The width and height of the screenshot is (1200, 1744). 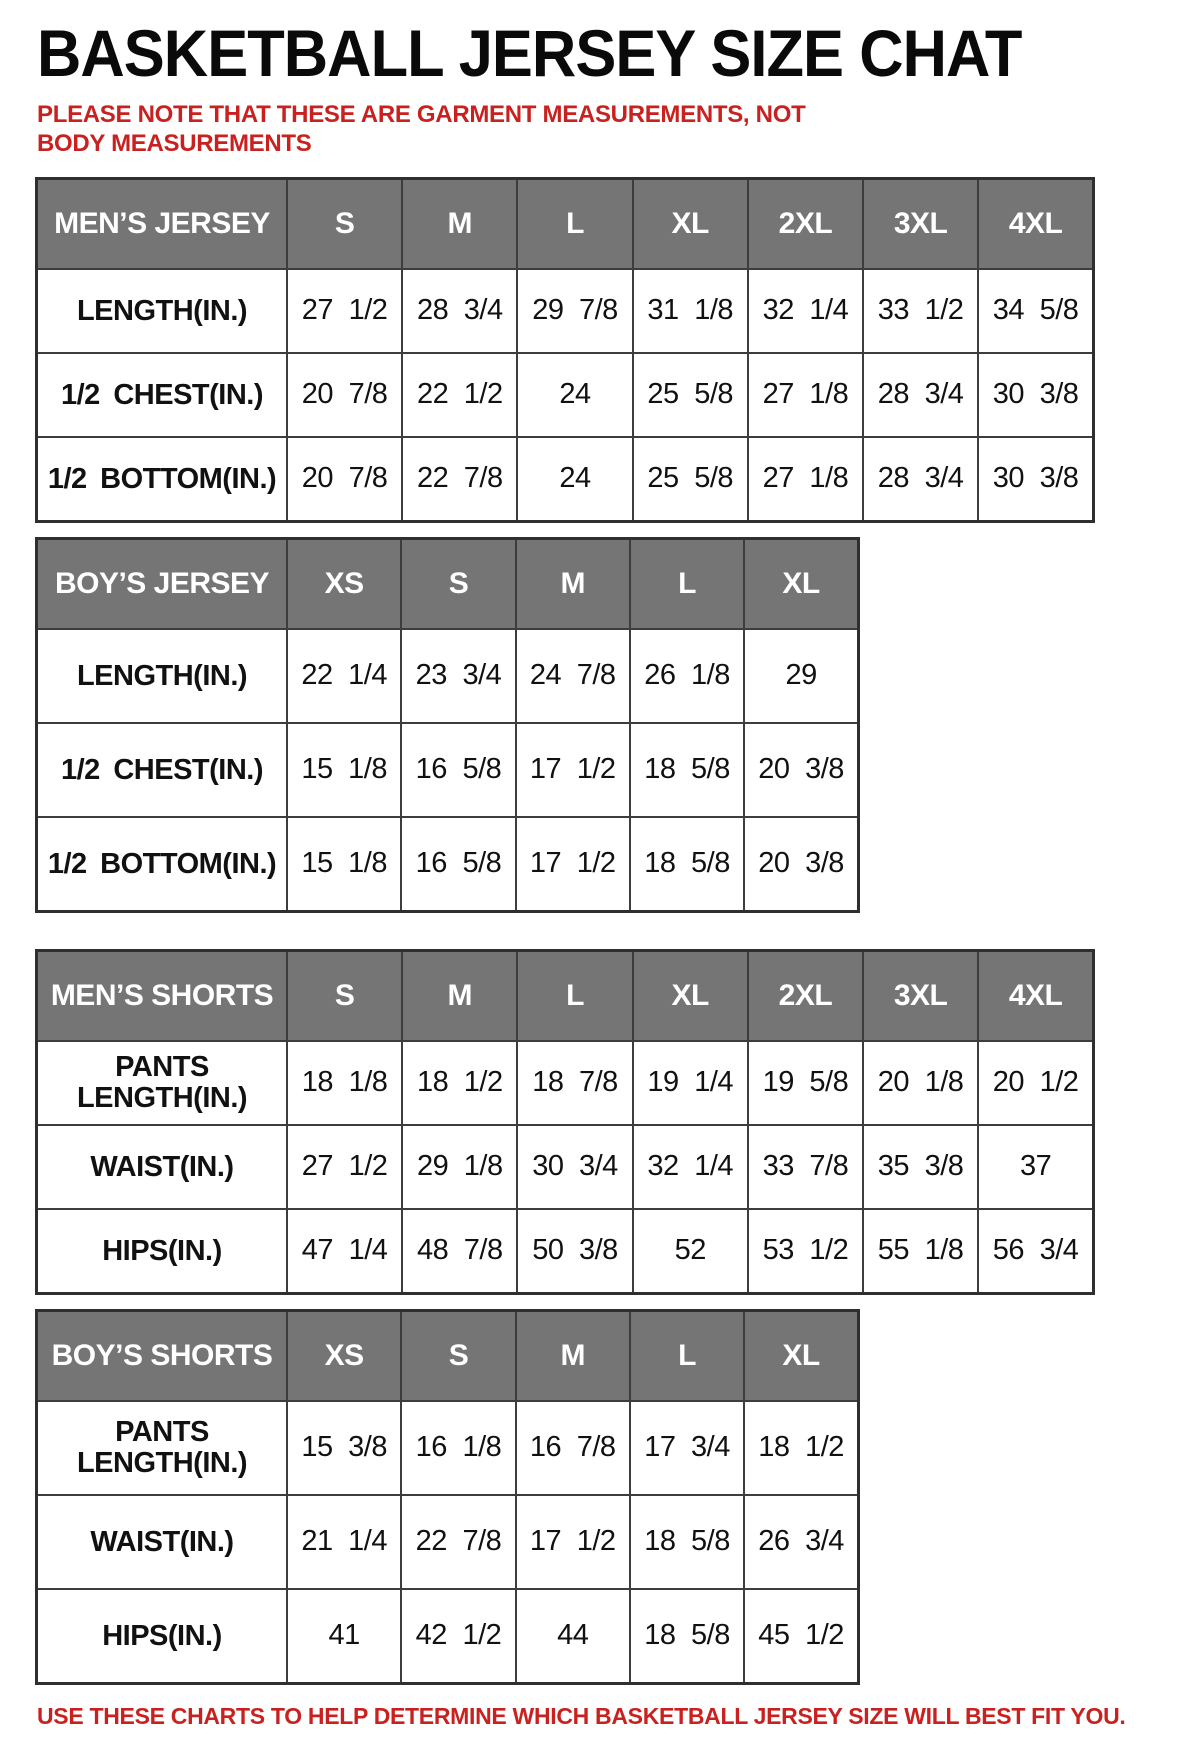 What do you see at coordinates (344, 583) in the screenshot?
I see `size-header-cell: XS` at bounding box center [344, 583].